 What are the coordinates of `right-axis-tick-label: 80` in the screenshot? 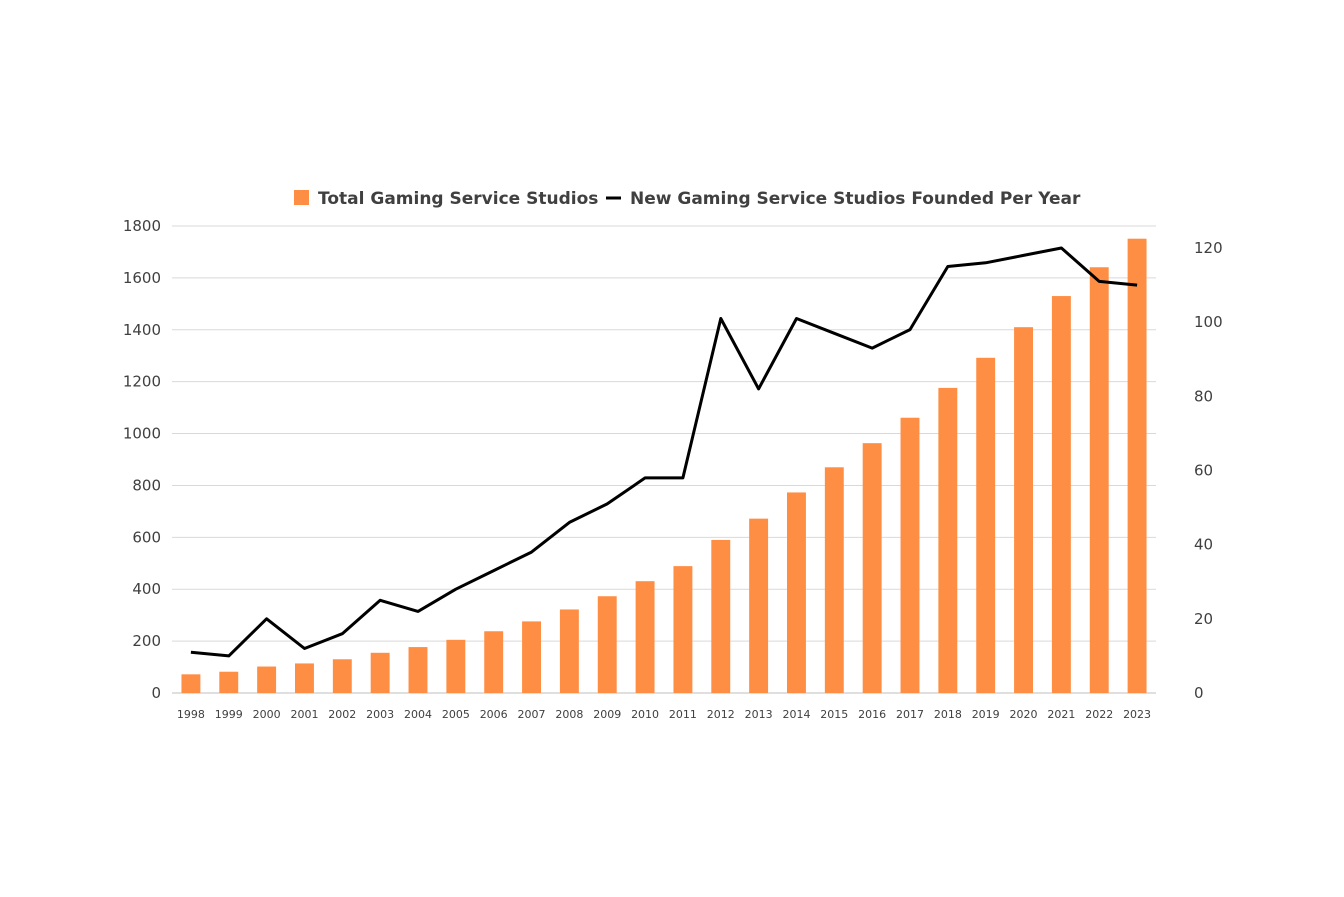 It's located at (1203, 396).